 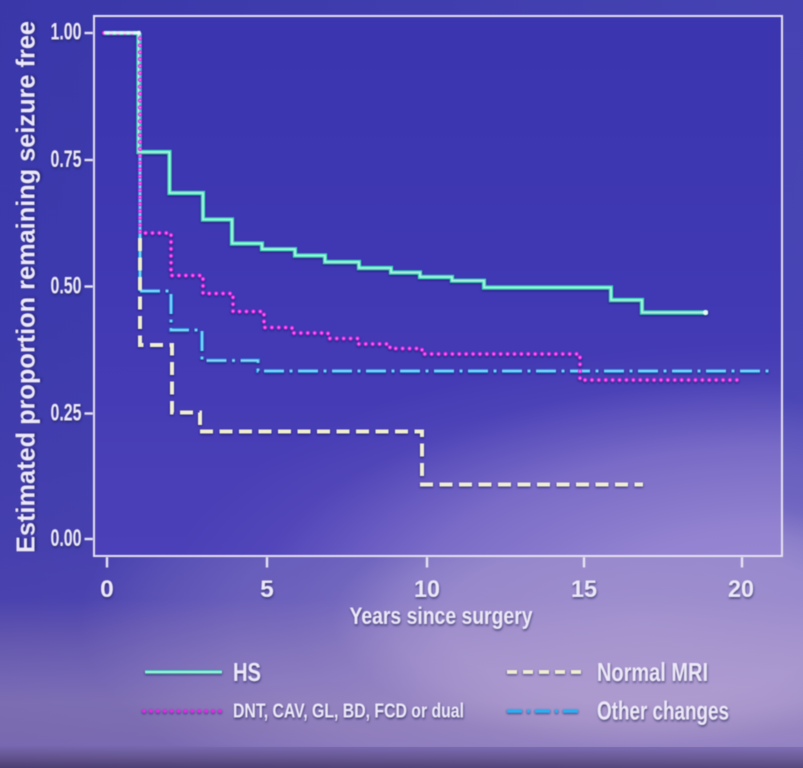 What do you see at coordinates (66, 538) in the screenshot?
I see `svg-text: 0.00` at bounding box center [66, 538].